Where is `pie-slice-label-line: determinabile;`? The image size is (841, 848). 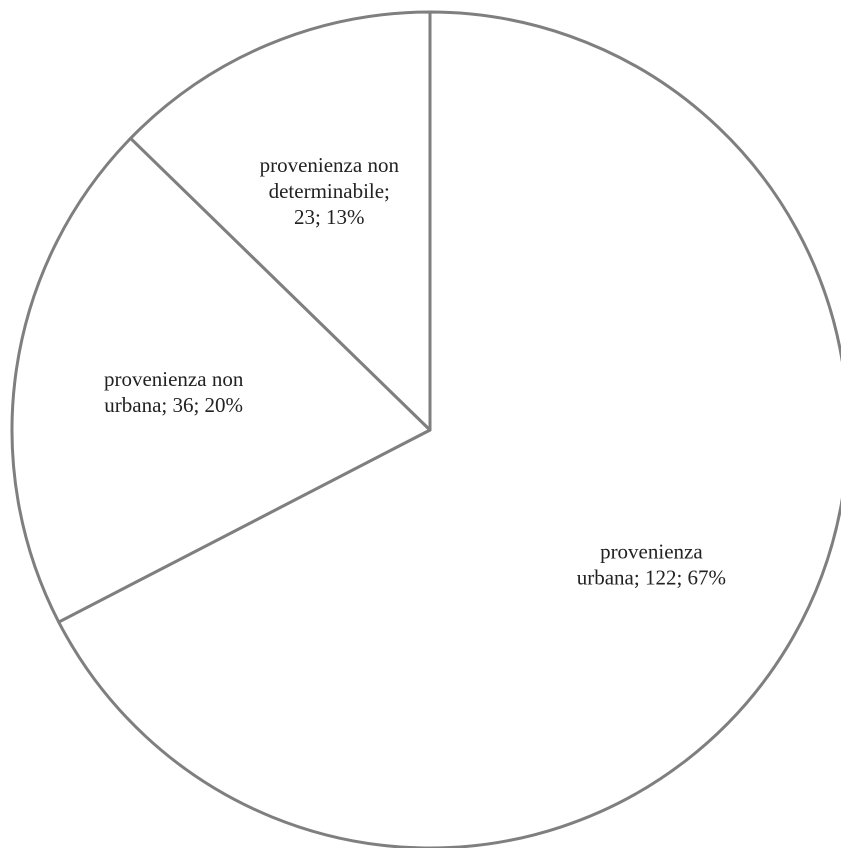
pie-slice-label-line: determinabile; is located at coordinates (329, 191).